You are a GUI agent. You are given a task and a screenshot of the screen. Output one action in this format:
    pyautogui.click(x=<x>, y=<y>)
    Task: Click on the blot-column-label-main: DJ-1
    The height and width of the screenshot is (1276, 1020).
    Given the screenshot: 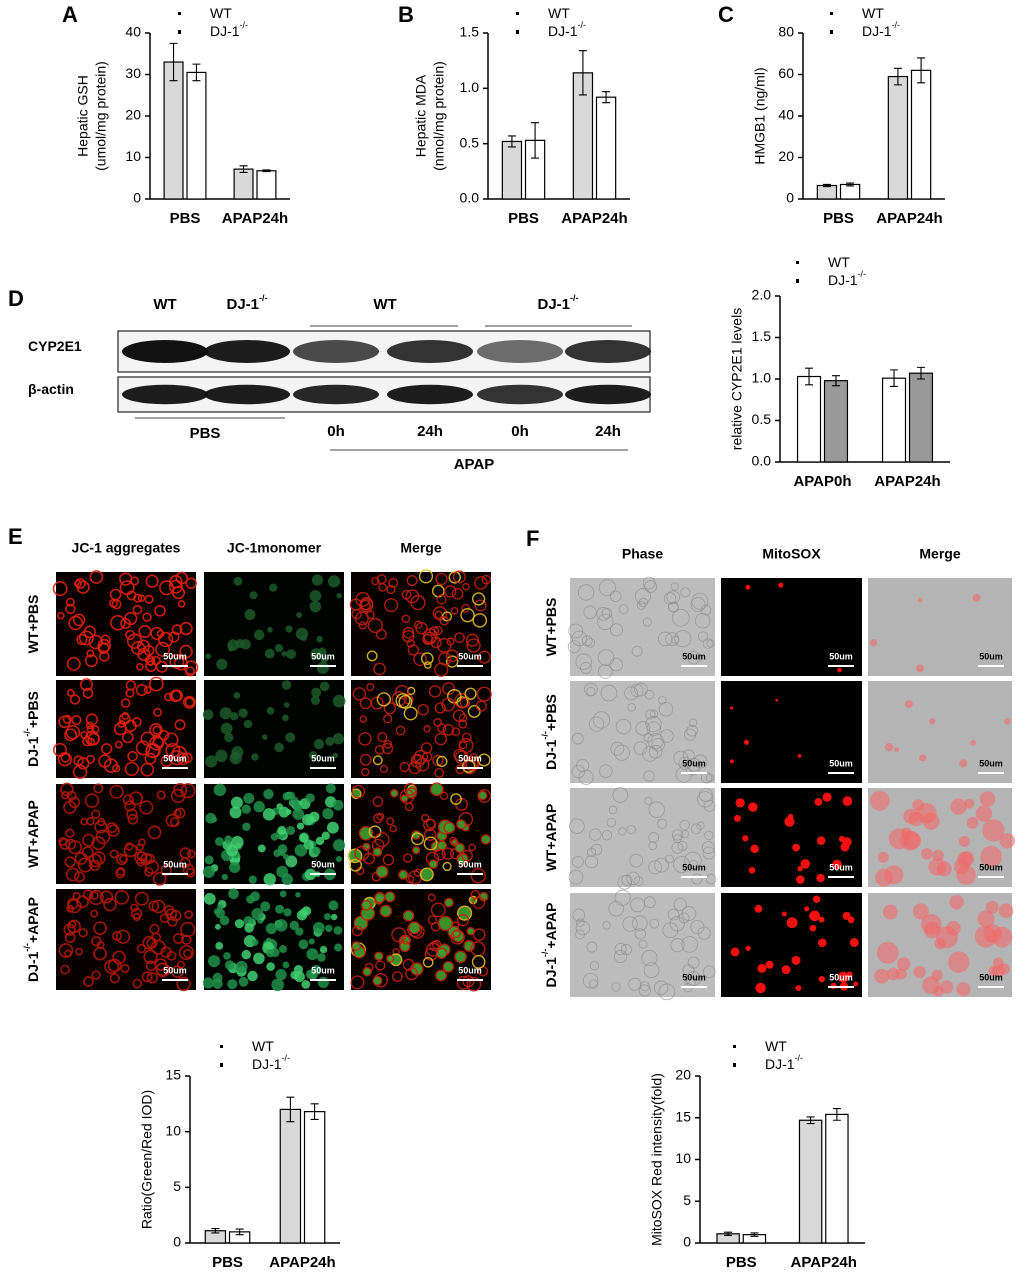 What is the action you would take?
    pyautogui.click(x=553, y=304)
    